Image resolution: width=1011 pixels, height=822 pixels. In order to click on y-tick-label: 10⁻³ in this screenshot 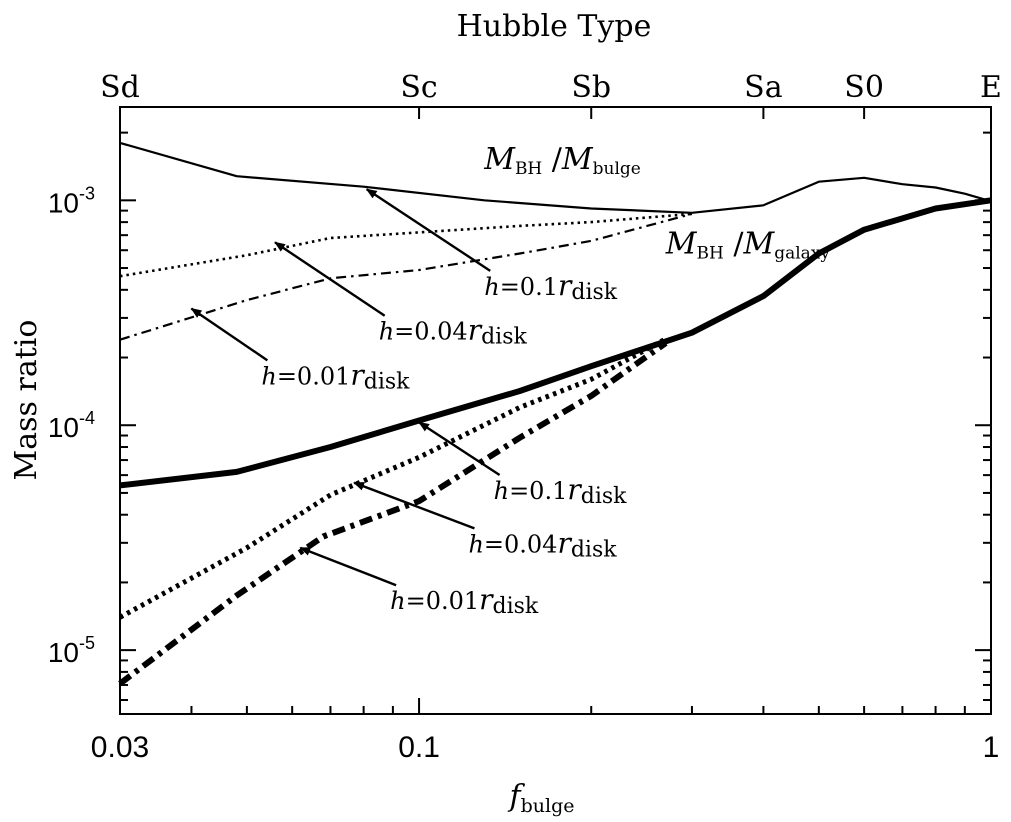, I will do `click(71, 200)`.